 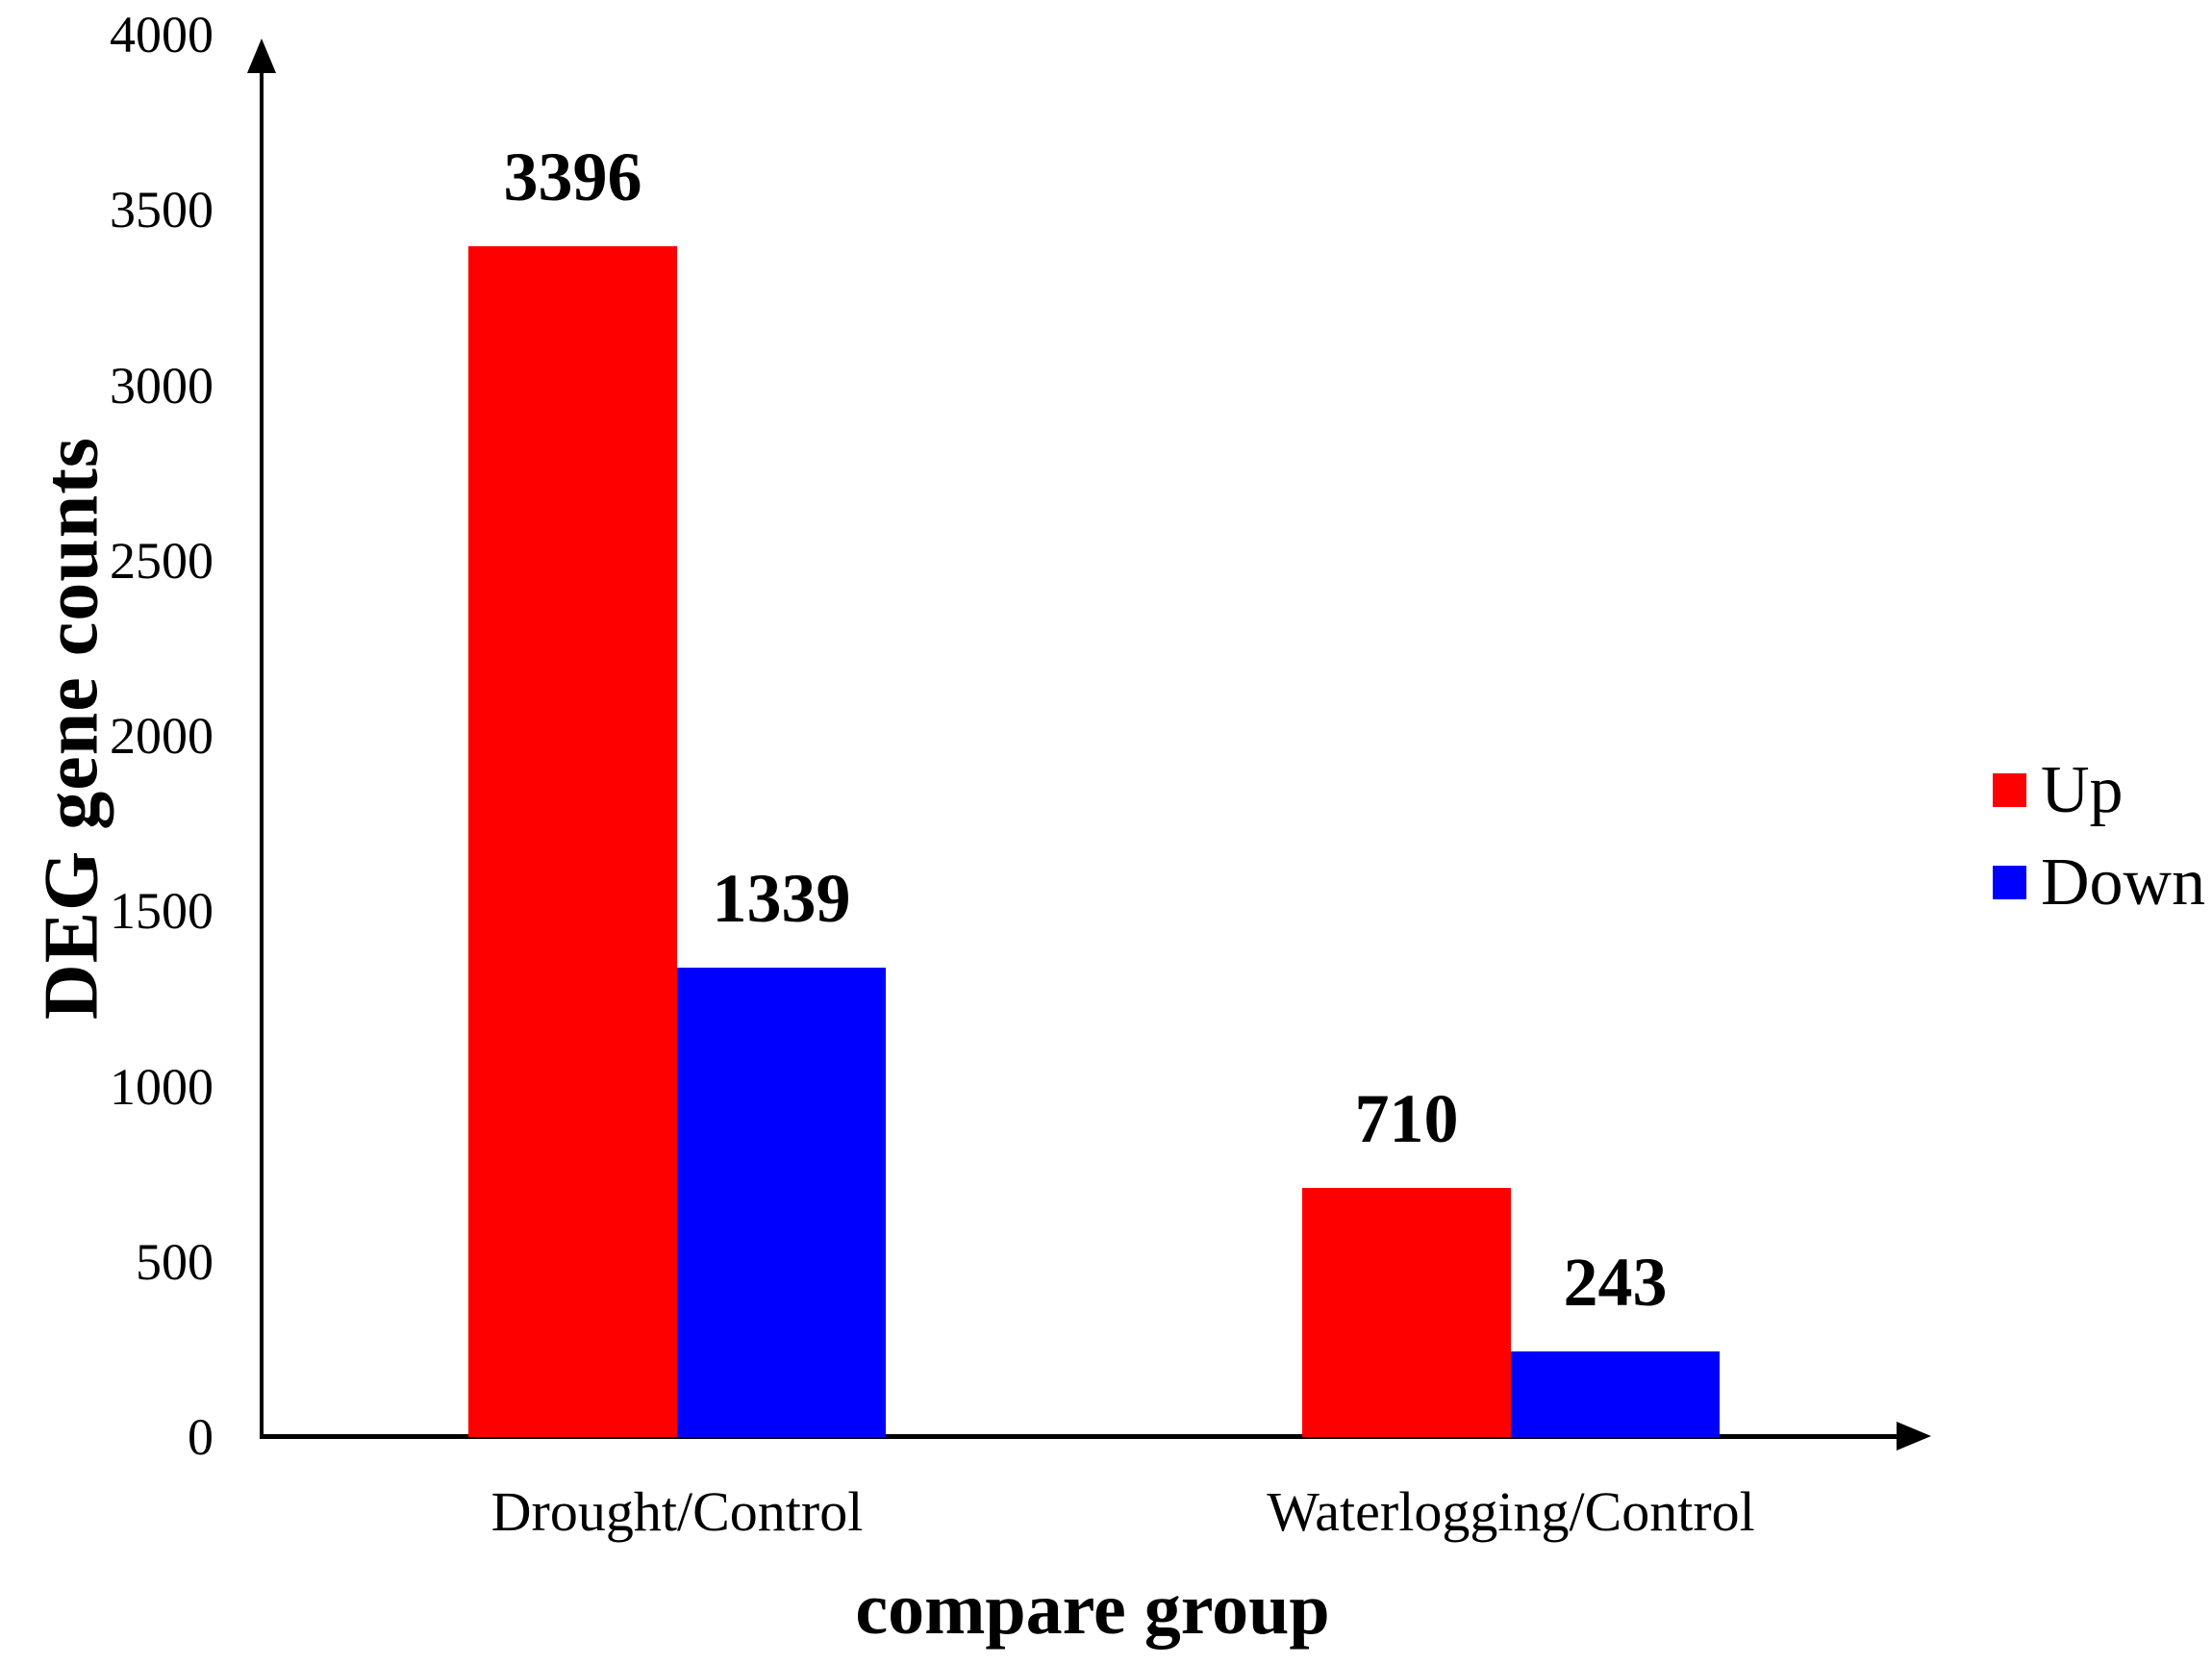 What do you see at coordinates (162, 560) in the screenshot?
I see `y-axis-tick-label: 2500` at bounding box center [162, 560].